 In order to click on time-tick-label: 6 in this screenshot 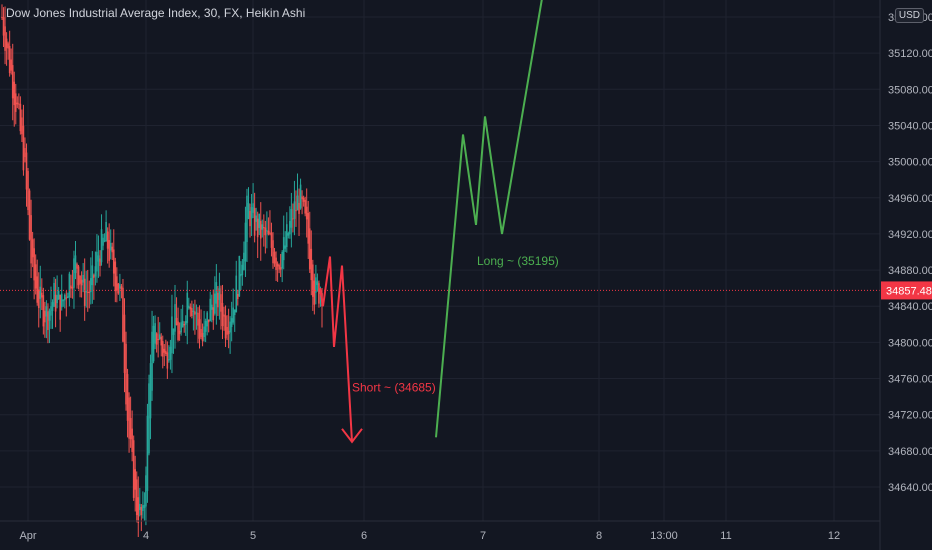, I will do `click(364, 536)`.